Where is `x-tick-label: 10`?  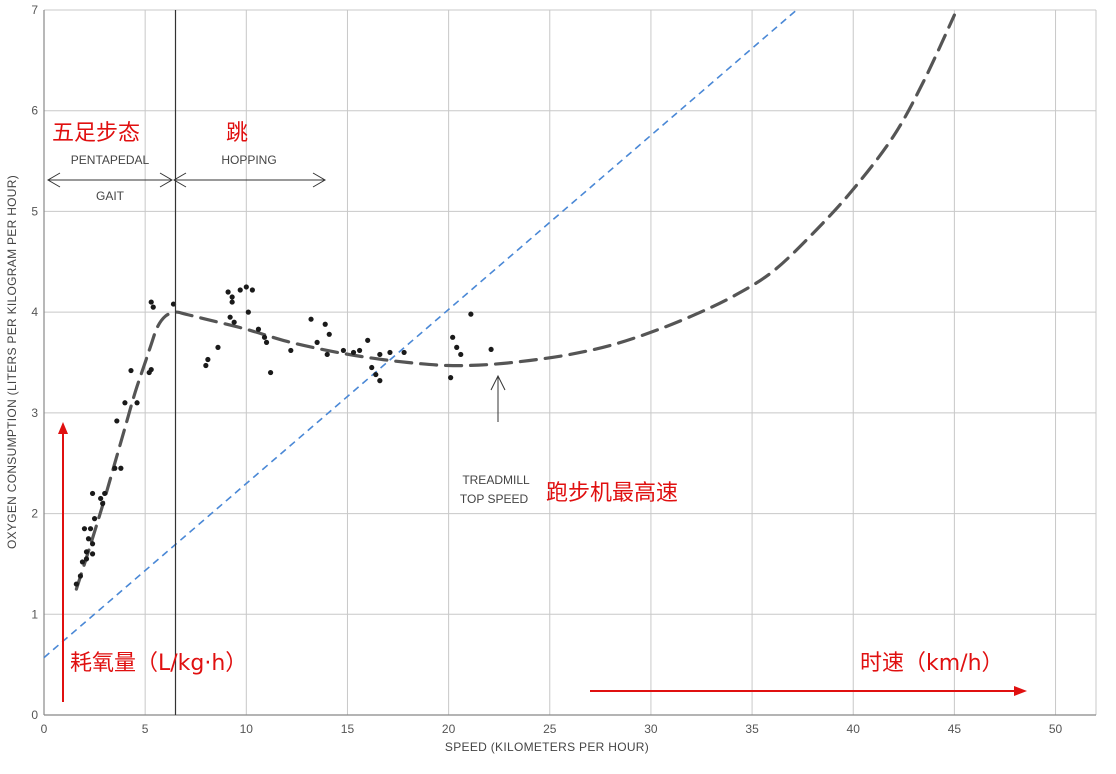 x-tick-label: 10 is located at coordinates (247, 729).